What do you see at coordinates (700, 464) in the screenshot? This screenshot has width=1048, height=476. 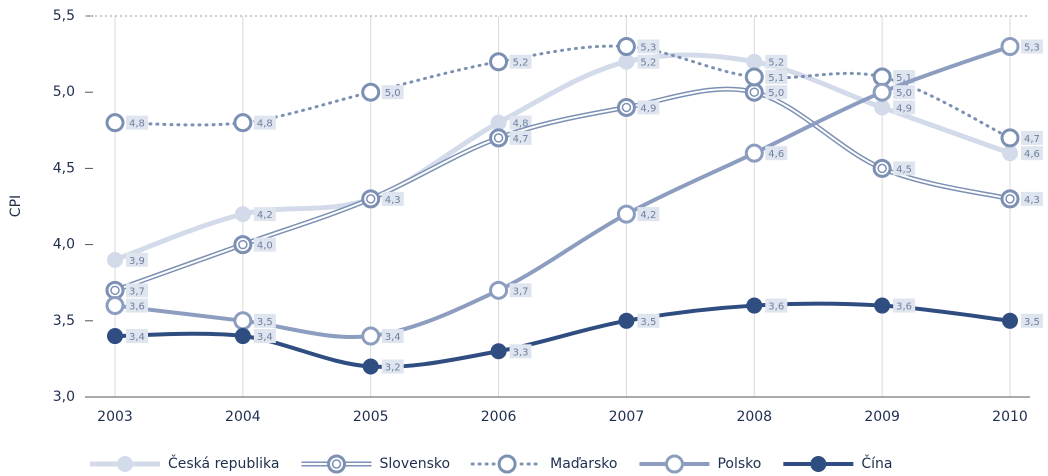 I see `legend-item: Polsko` at bounding box center [700, 464].